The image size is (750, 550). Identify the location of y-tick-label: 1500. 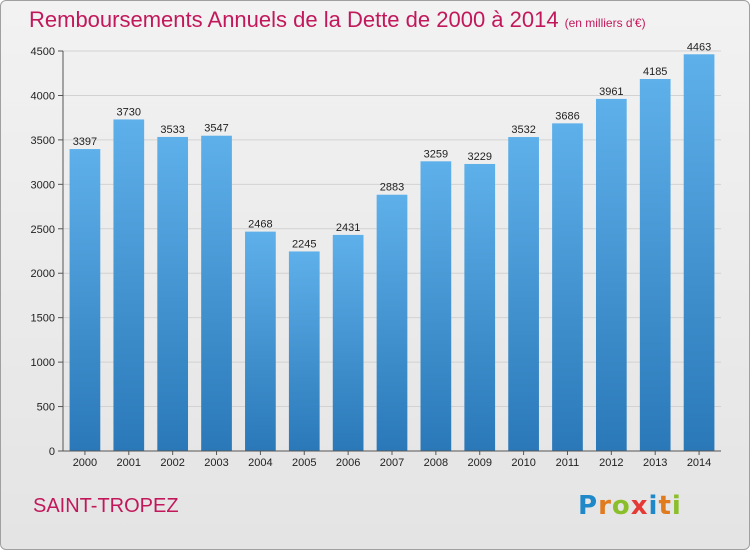
(43, 319).